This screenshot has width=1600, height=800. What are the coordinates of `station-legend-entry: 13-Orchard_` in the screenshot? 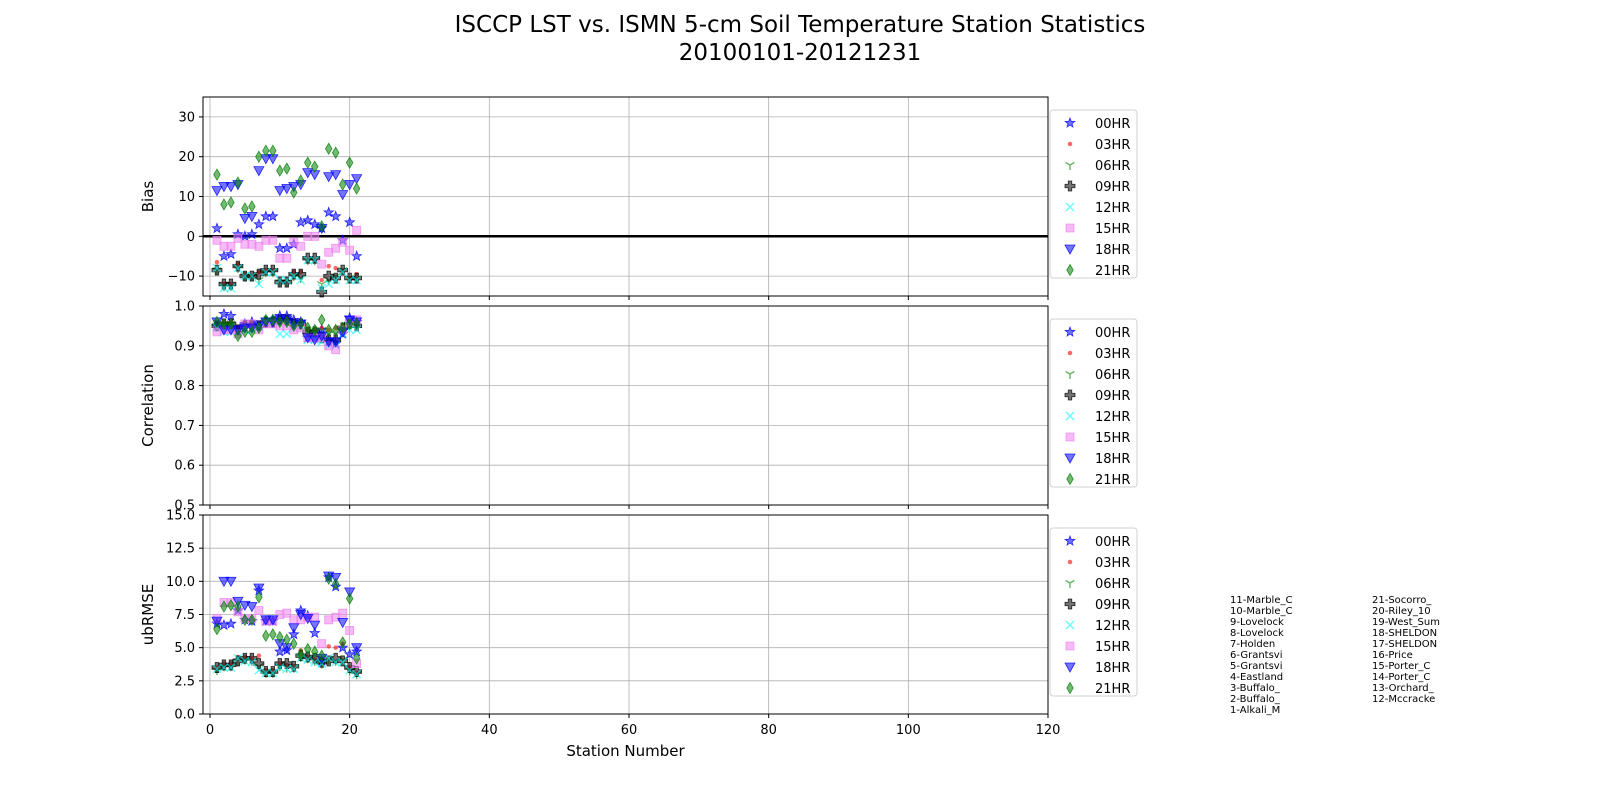 It's located at (1403, 688).